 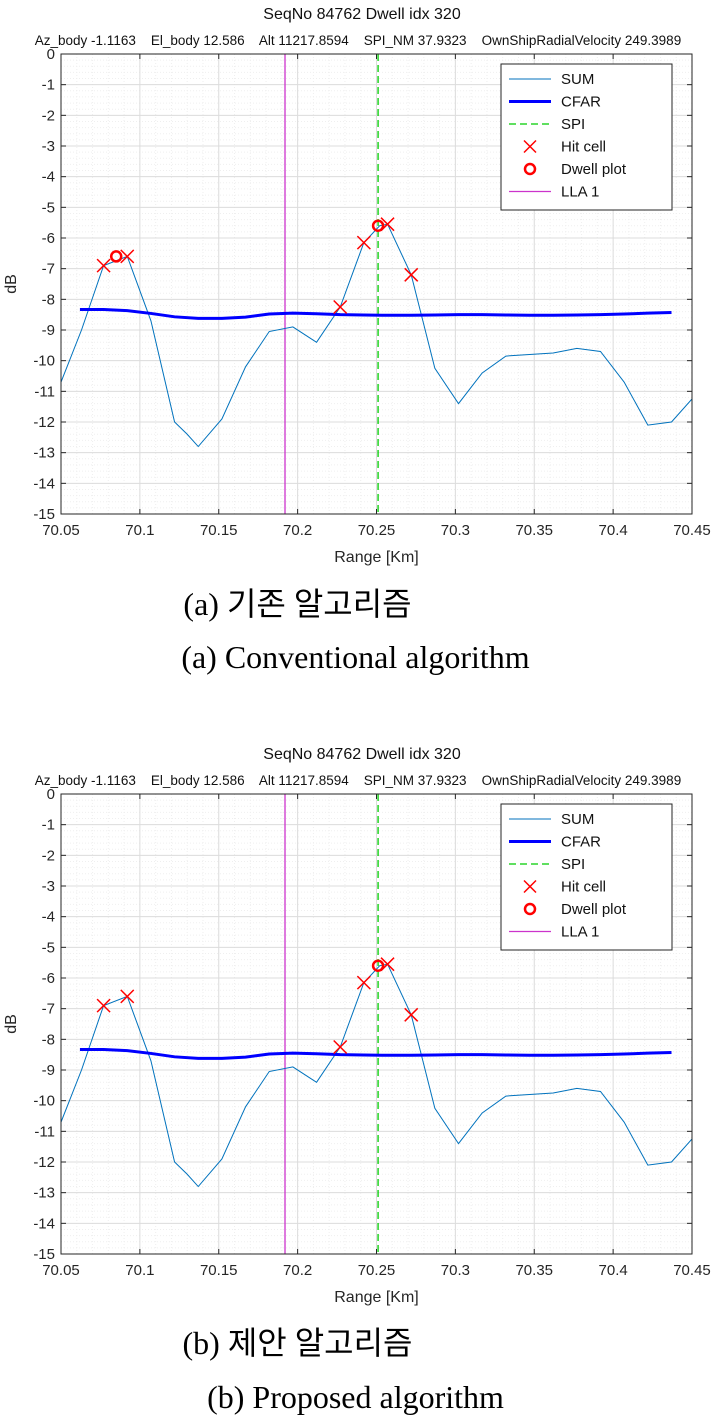 I want to click on y-tick-label: -2, so click(x=48, y=115).